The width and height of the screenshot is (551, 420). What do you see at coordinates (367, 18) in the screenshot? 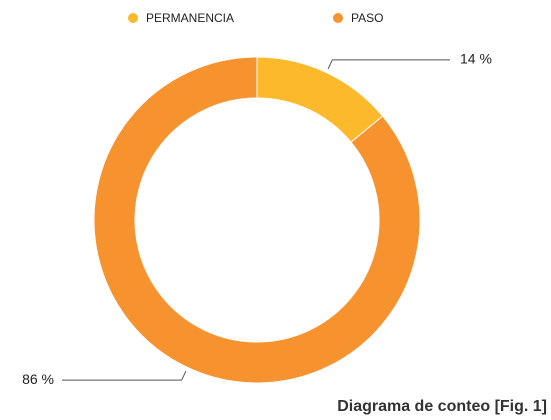
I see `legend-label: PASO` at bounding box center [367, 18].